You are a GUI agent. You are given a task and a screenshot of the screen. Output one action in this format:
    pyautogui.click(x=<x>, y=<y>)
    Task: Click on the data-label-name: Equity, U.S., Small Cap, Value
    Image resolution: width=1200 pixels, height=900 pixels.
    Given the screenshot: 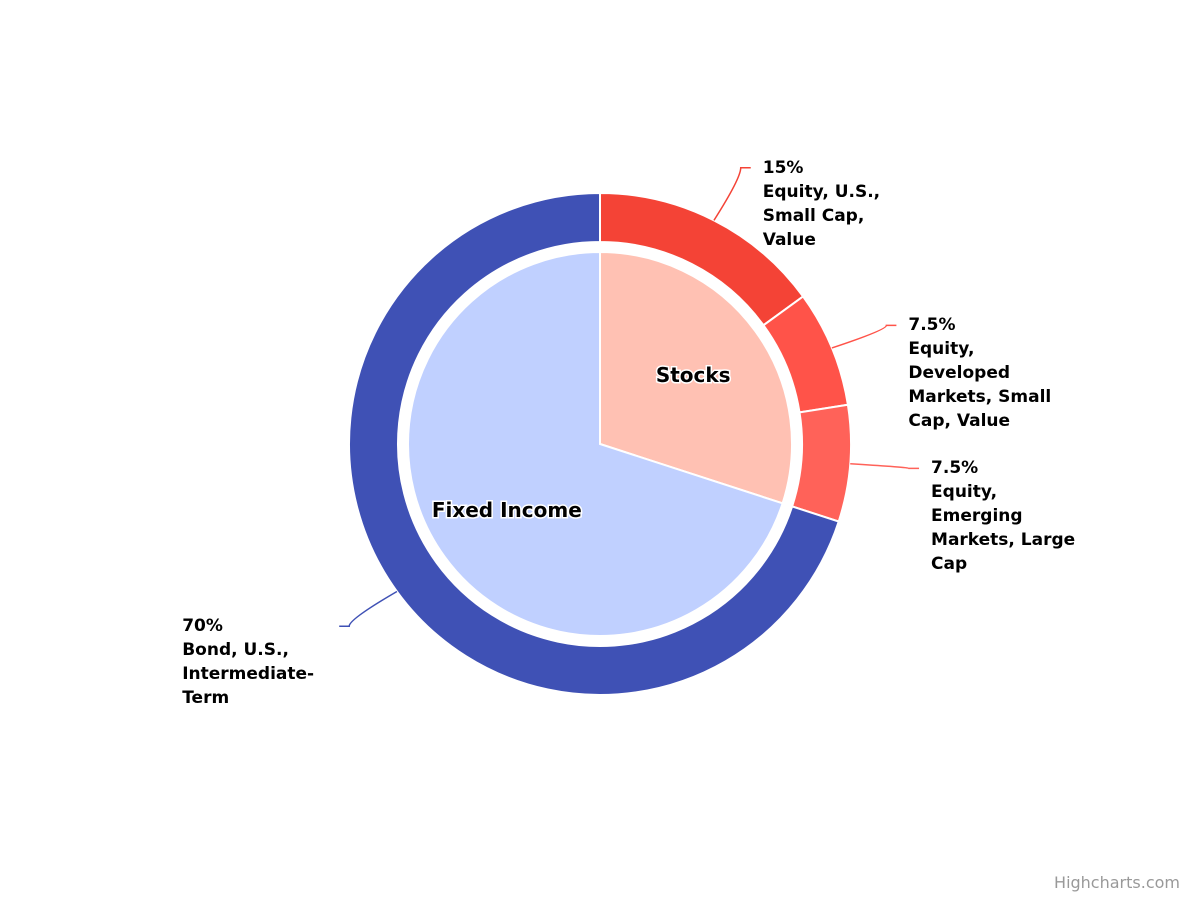 What is the action you would take?
    pyautogui.click(x=821, y=215)
    